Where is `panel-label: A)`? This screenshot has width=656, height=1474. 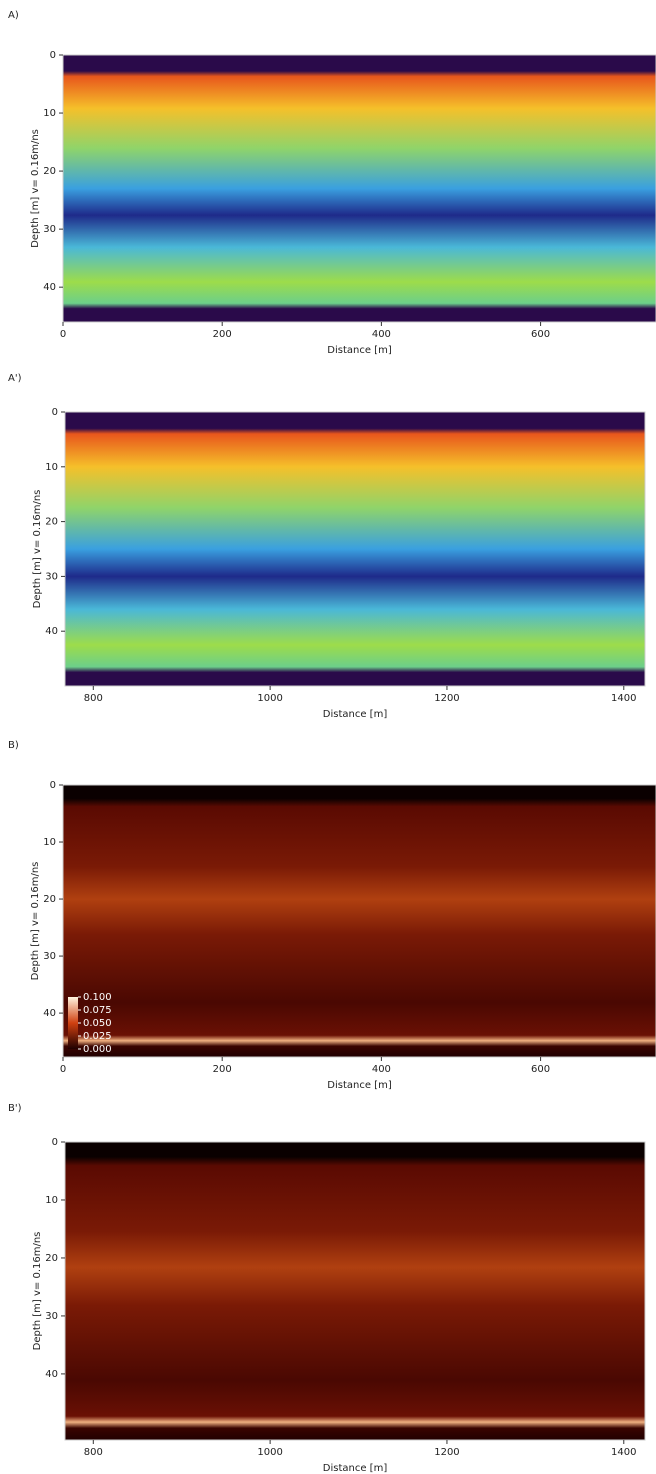 panel-label: A) is located at coordinates (13, 15).